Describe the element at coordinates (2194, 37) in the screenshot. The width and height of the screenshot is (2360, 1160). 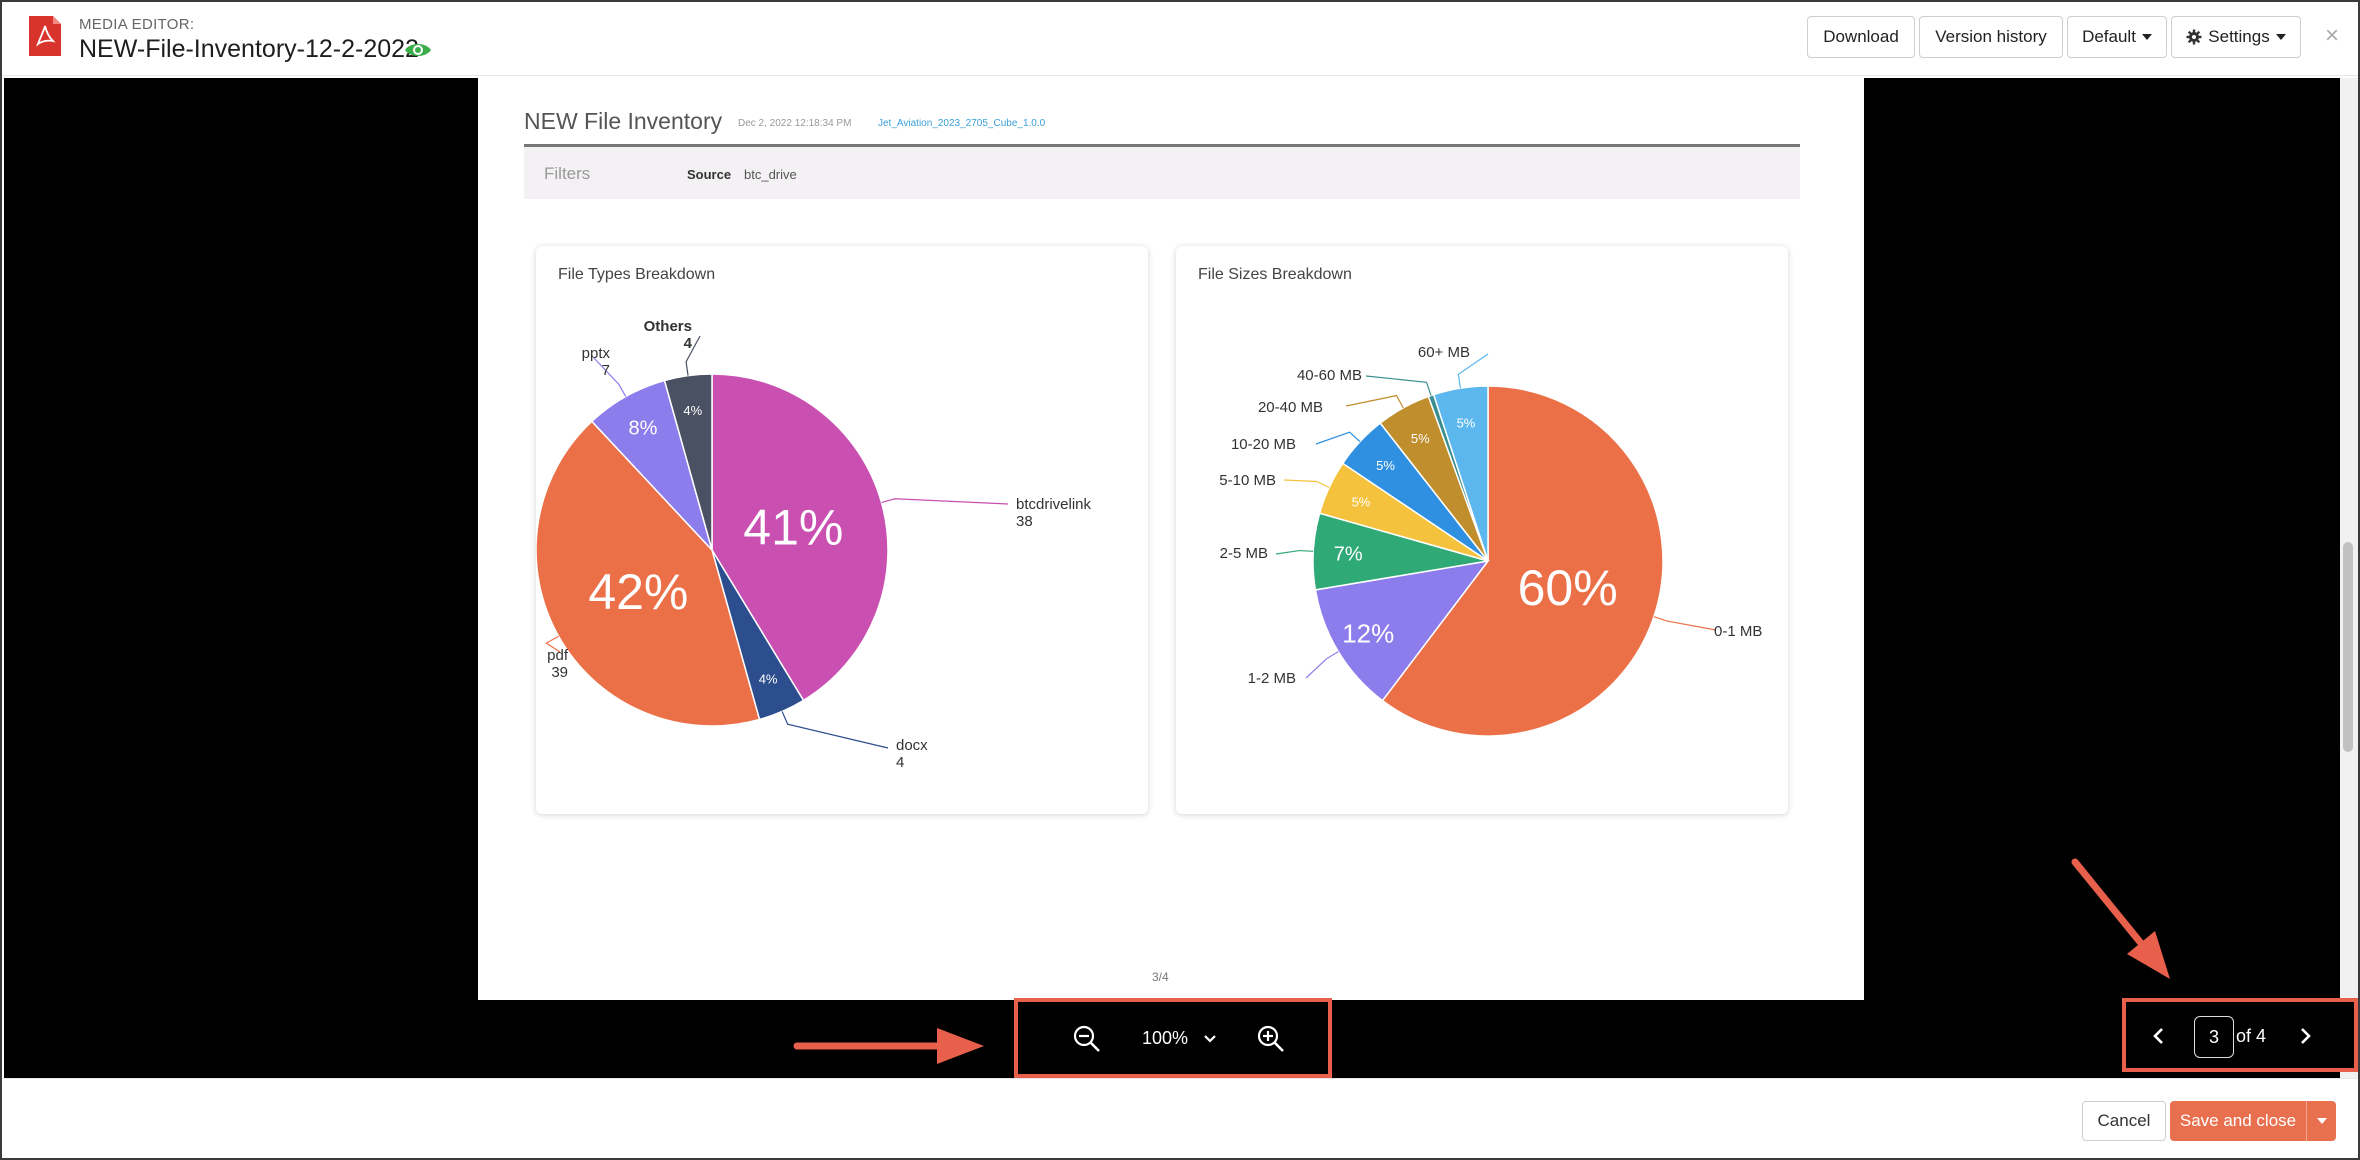
I see `gear-icon` at that location.